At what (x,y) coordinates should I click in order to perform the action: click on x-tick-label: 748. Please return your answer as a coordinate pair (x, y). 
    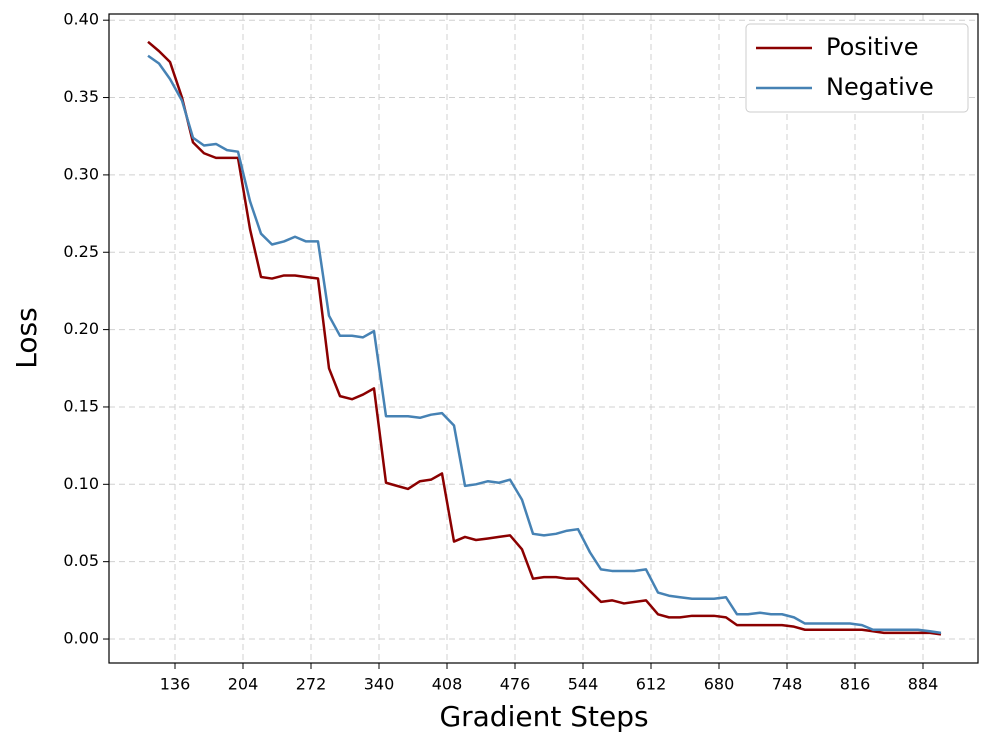
    Looking at the image, I should click on (787, 684).